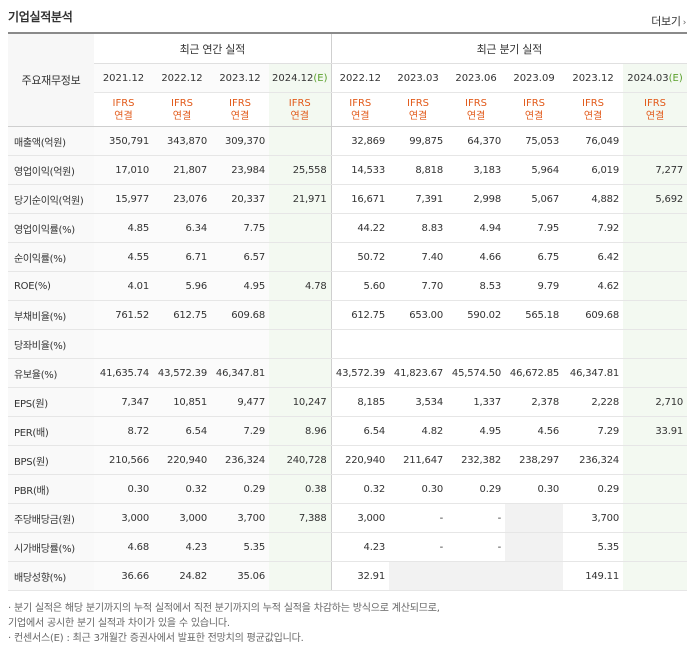 This screenshot has width=694, height=648. I want to click on row-label: PBR(배), so click(51, 489).